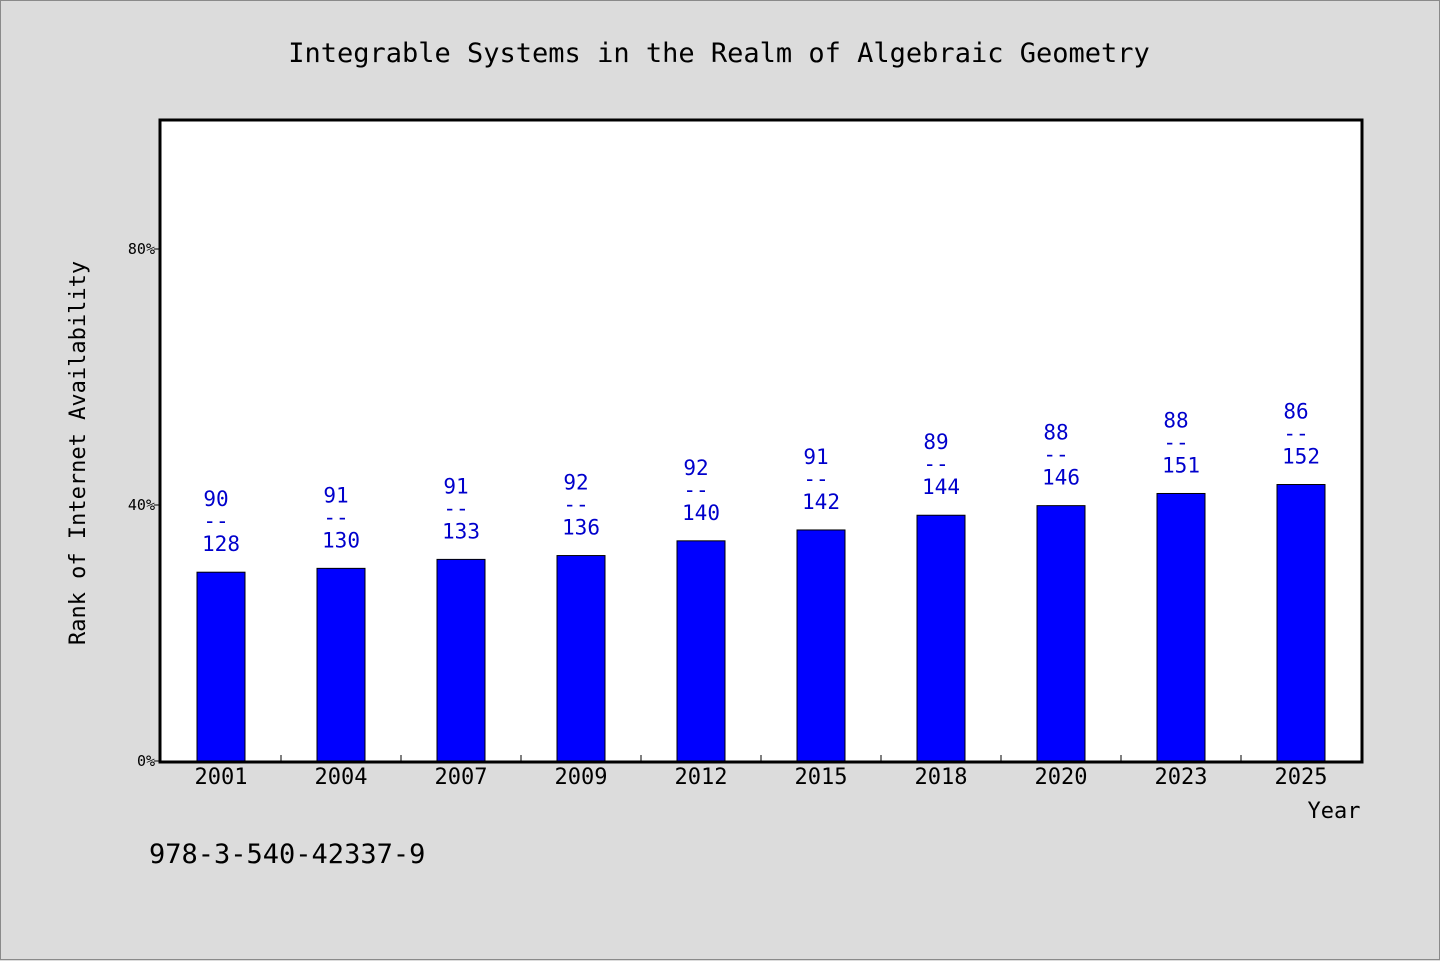  What do you see at coordinates (1301, 777) in the screenshot?
I see `x-tick-label: 2025` at bounding box center [1301, 777].